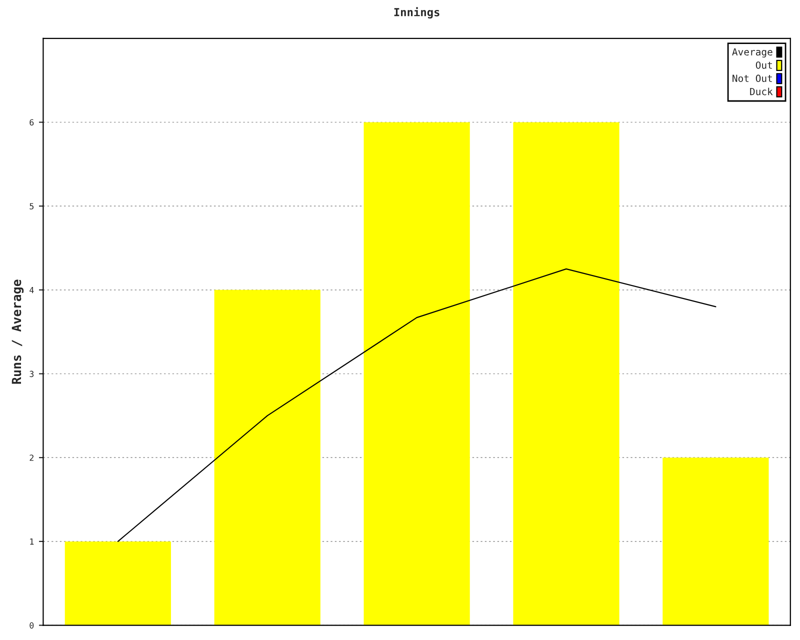 The height and width of the screenshot is (640, 800). Describe the element at coordinates (32, 206) in the screenshot. I see `y-tick-label: 5` at that location.